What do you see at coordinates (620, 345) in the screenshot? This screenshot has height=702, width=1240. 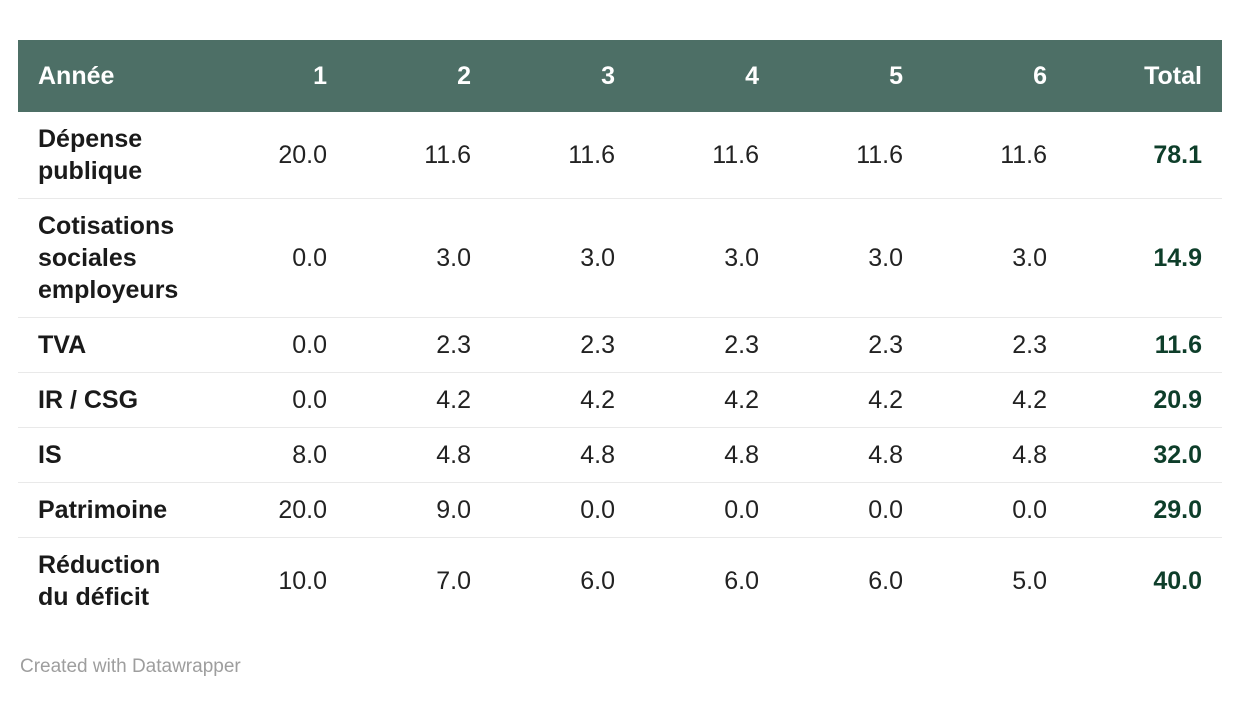 I see `table-row-tva: TVA 0.0 2.3 2.3 2.3 2.3 2.3 11.6` at bounding box center [620, 345].